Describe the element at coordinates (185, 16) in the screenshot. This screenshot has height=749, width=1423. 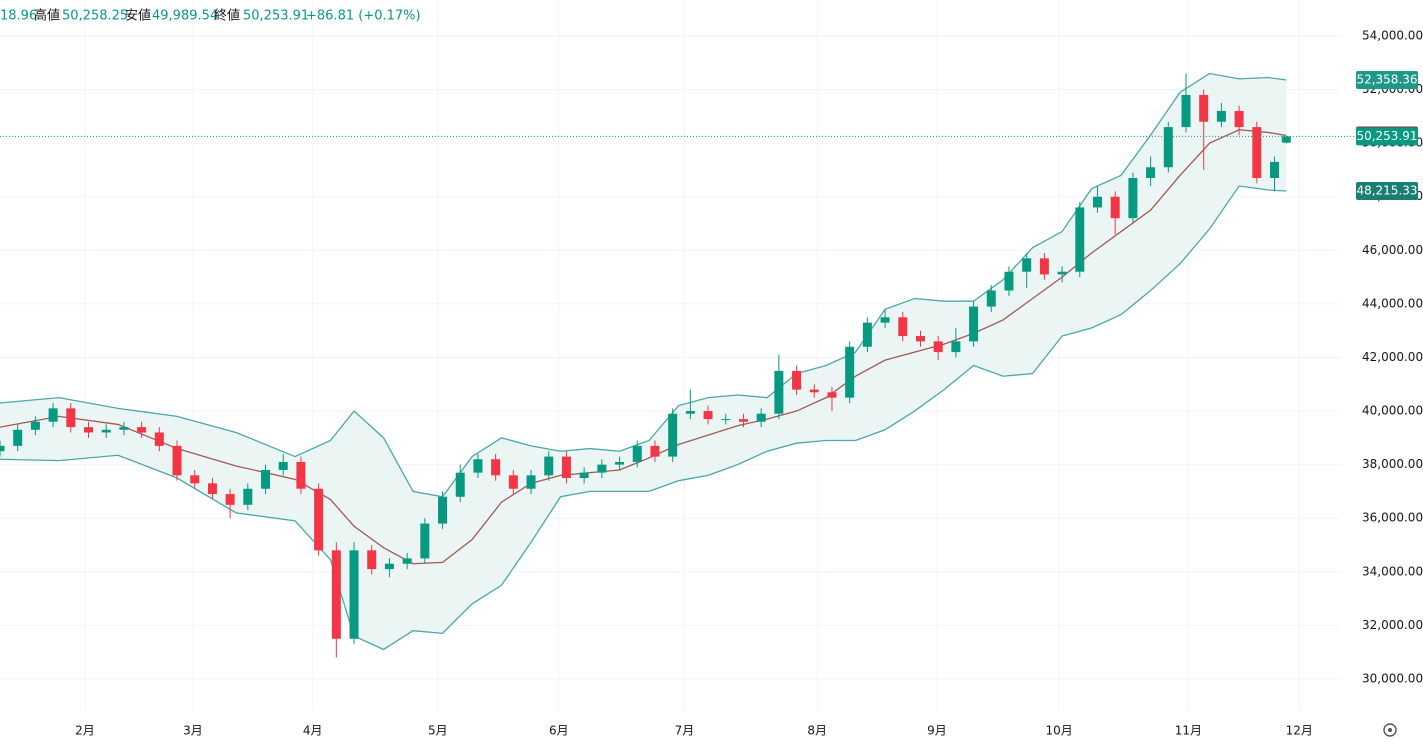
I see `header-value: 49,989.54` at that location.